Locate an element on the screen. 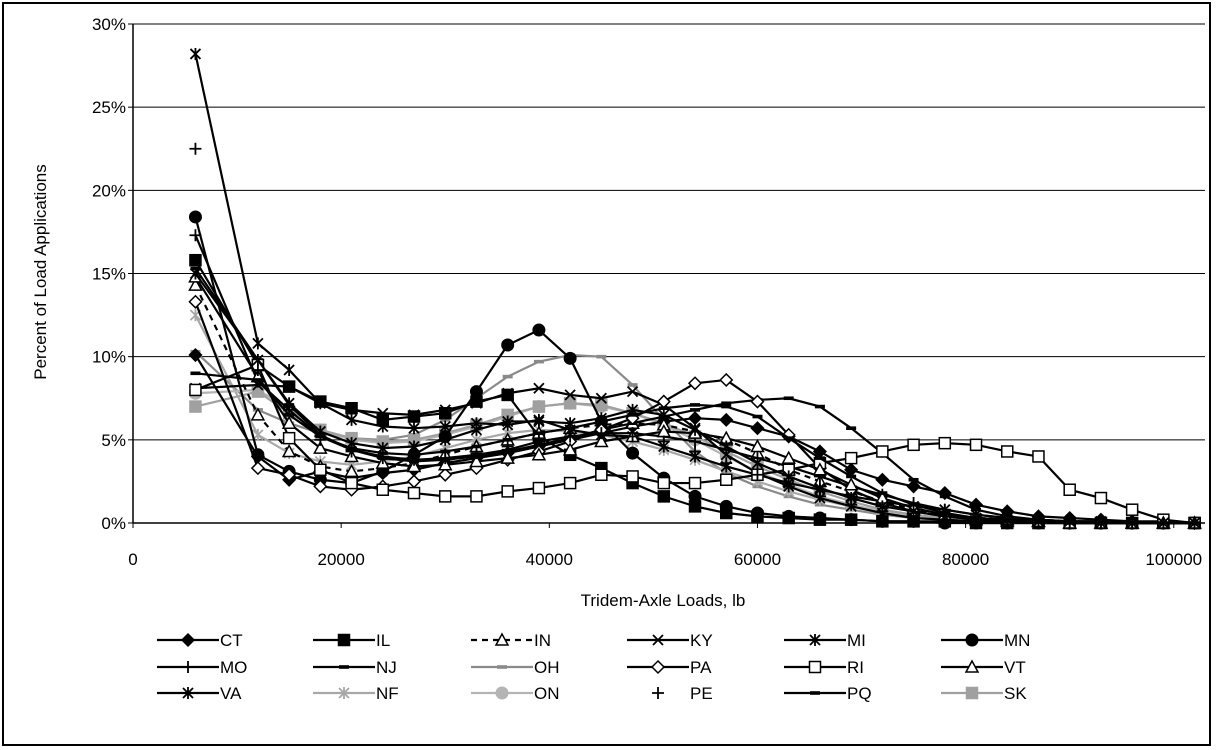 The image size is (1217, 750). legend-label: VA is located at coordinates (231, 693).